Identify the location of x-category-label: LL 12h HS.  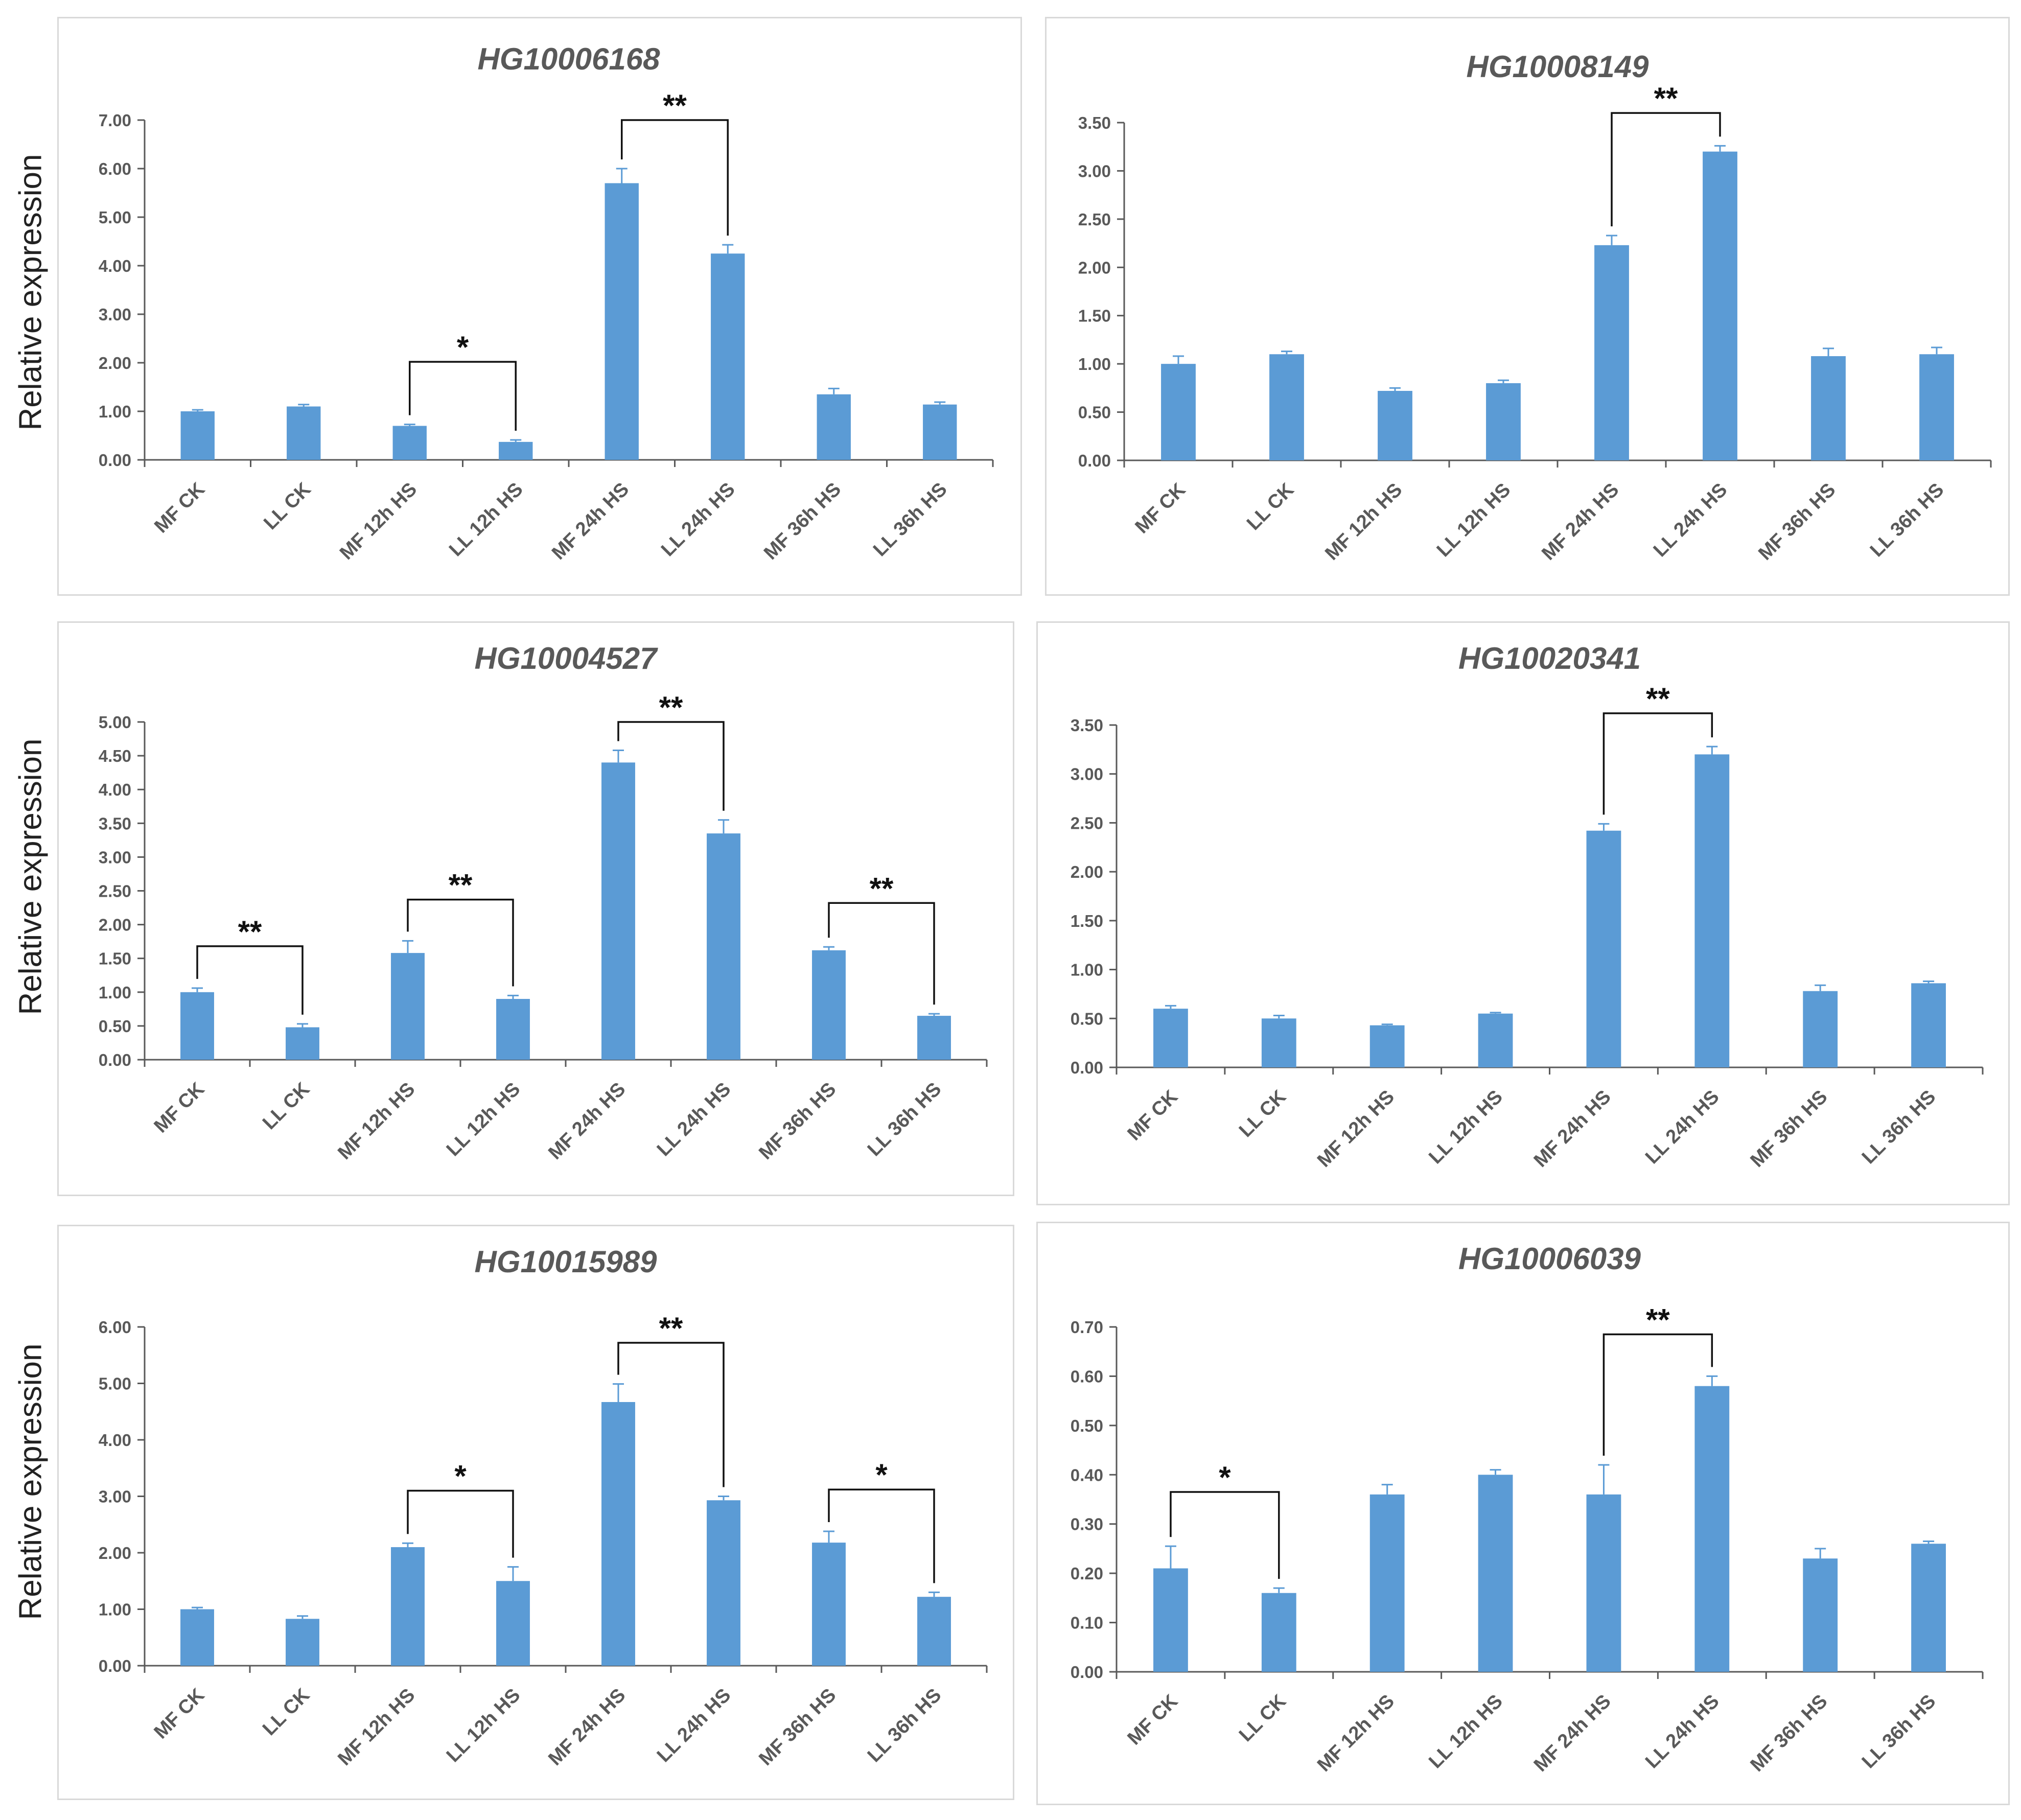
(484, 1120).